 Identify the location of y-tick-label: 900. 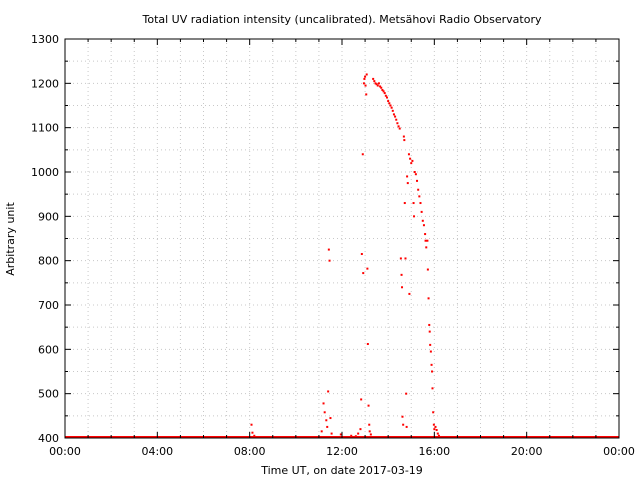
(48, 216).